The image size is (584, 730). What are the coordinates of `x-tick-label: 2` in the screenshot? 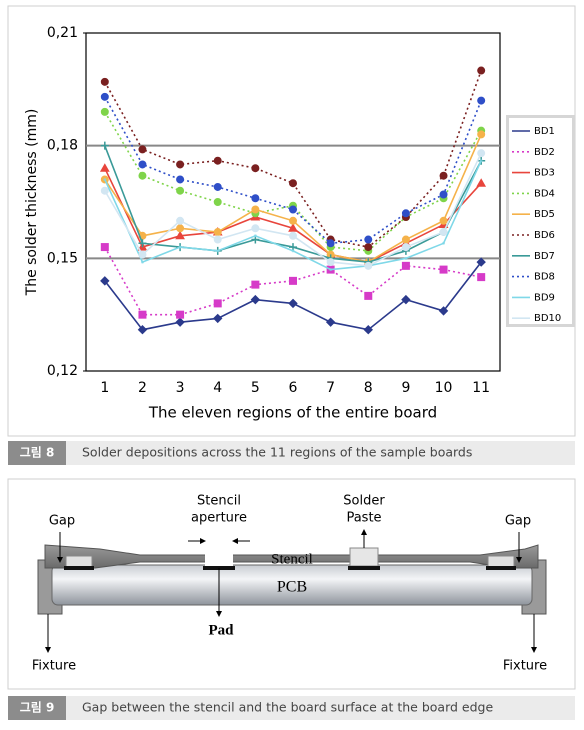 It's located at (142, 388).